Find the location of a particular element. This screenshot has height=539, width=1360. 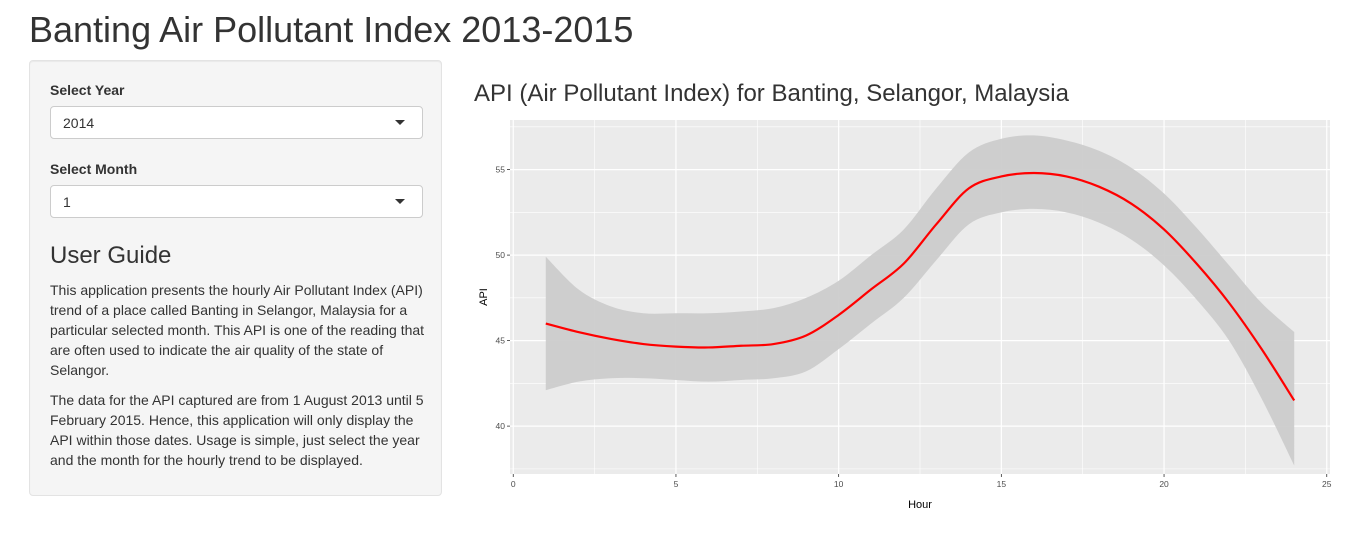

x-tick-label: 25 is located at coordinates (1327, 484).